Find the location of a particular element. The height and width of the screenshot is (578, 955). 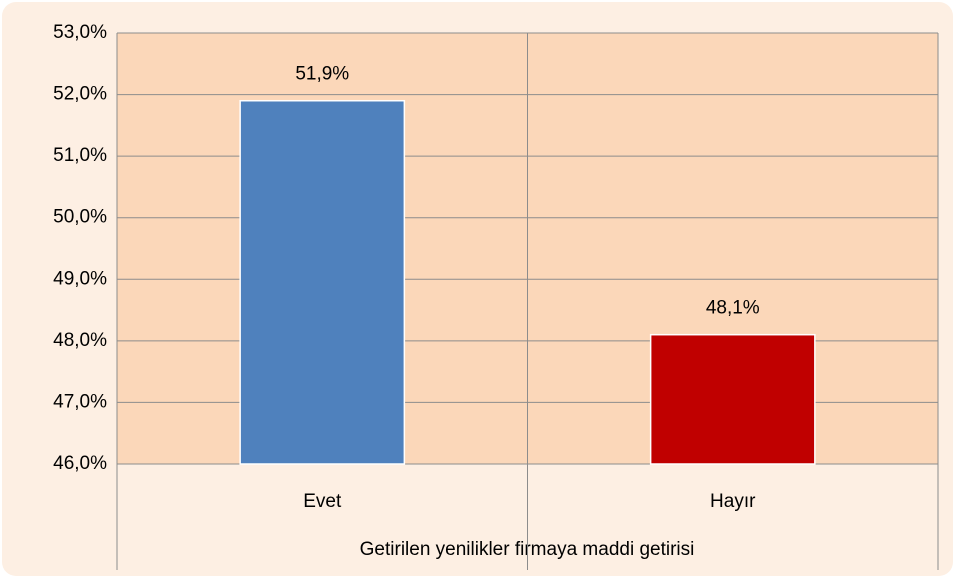

y-tick-label: 46,0% is located at coordinates (80, 463).